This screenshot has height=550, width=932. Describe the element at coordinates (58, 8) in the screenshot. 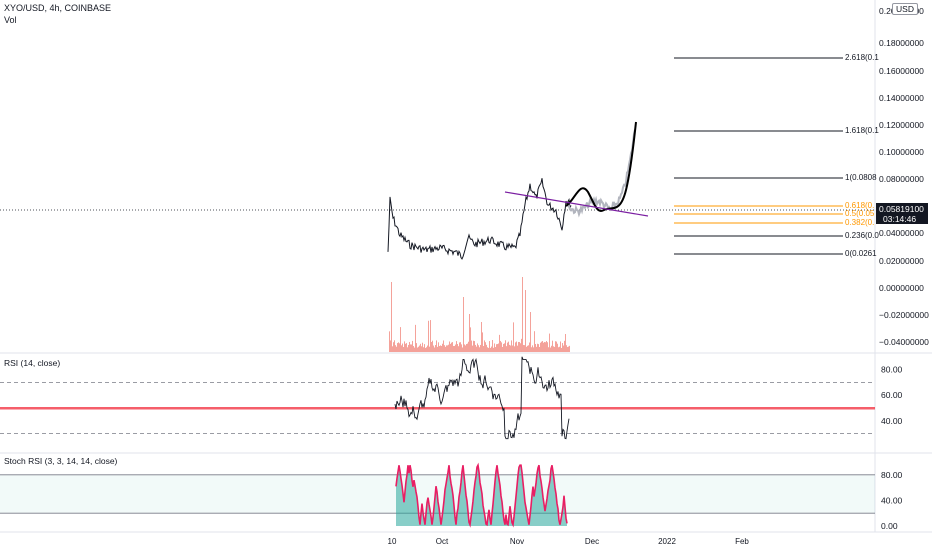

I see `symbol-title: XYO/USD, 4h, COINBASE` at that location.